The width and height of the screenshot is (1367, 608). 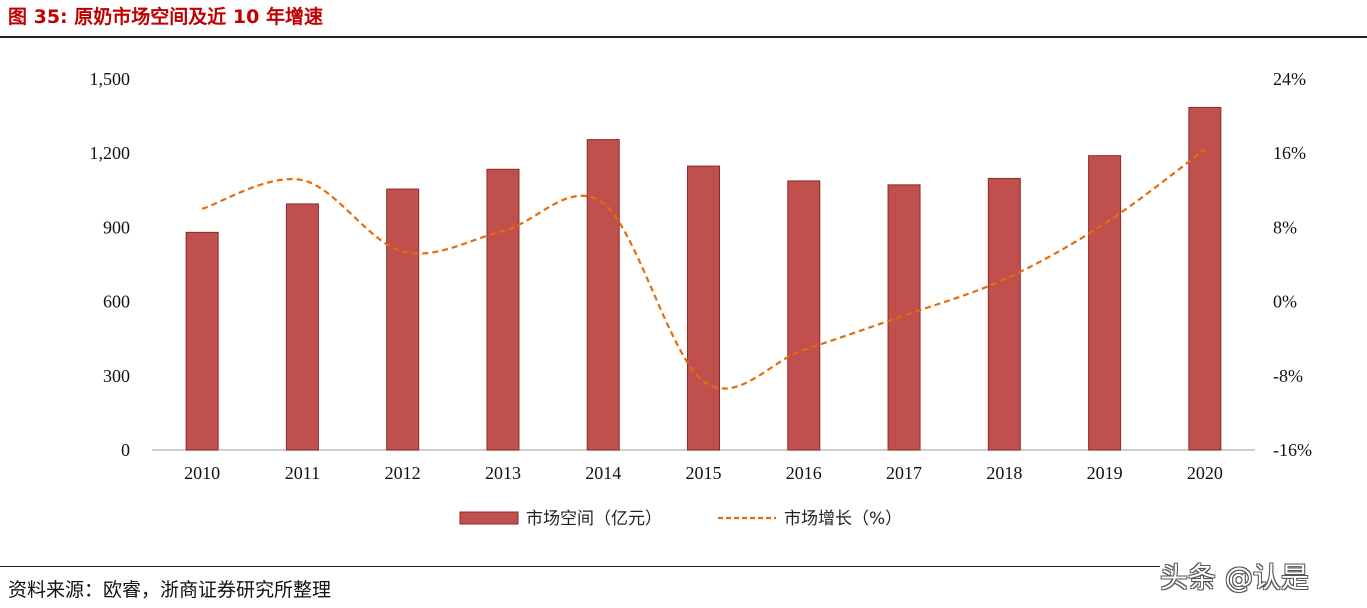 I want to click on bar-2010, so click(x=202, y=341).